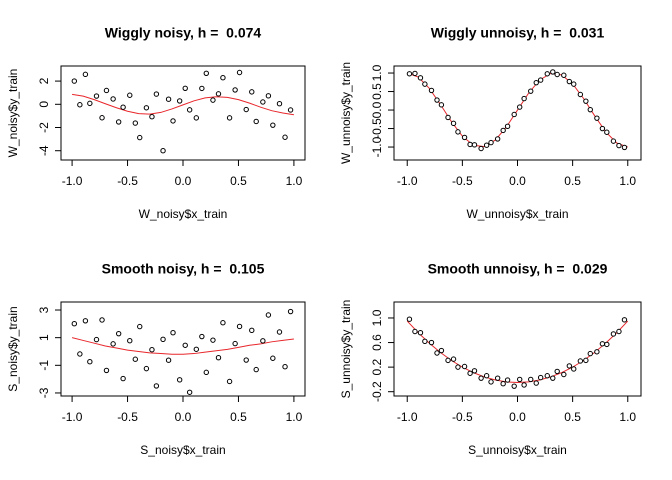 The image size is (672, 480). Describe the element at coordinates (44, 127) in the screenshot. I see `y-tick-label: -2` at that location.